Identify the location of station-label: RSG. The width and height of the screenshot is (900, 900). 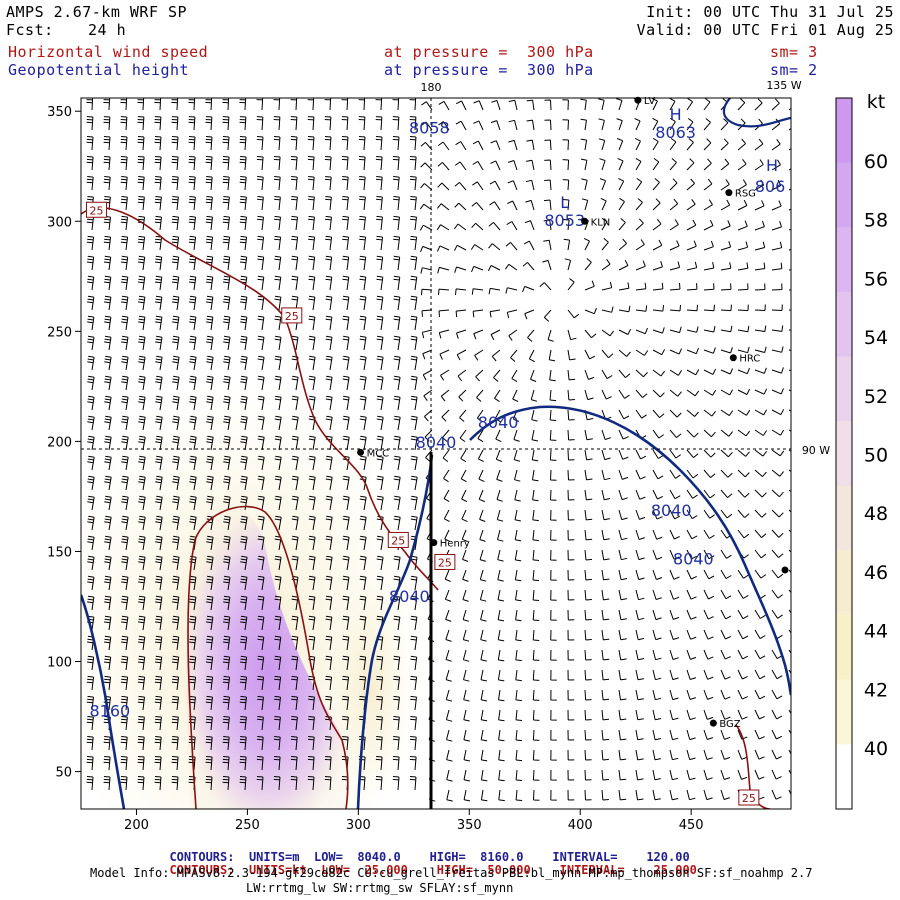
(745, 194).